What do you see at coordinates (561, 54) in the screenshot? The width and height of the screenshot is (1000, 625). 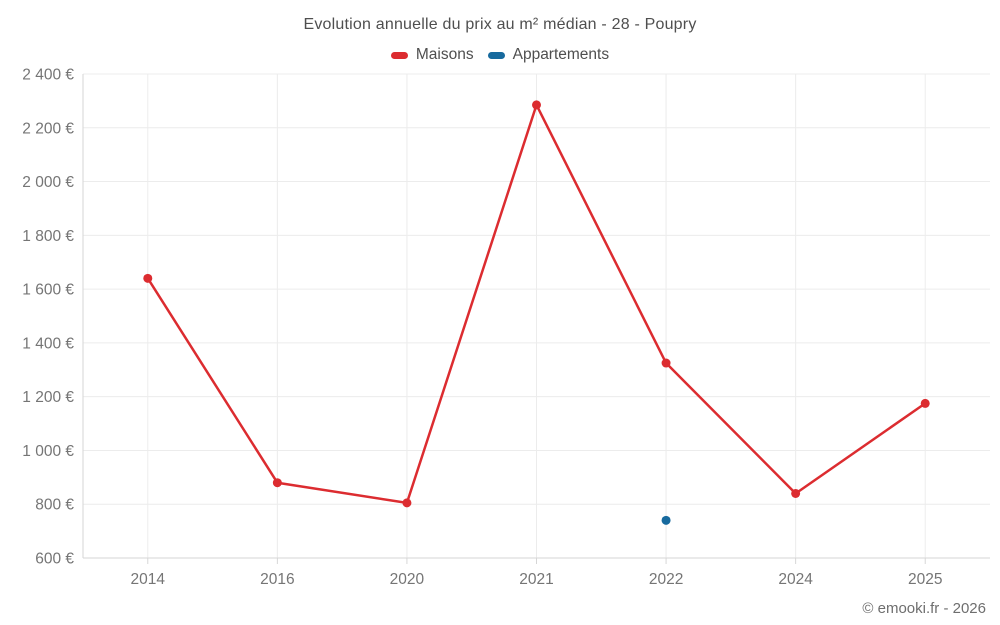 I see `legend-label-appartements: Appartements` at bounding box center [561, 54].